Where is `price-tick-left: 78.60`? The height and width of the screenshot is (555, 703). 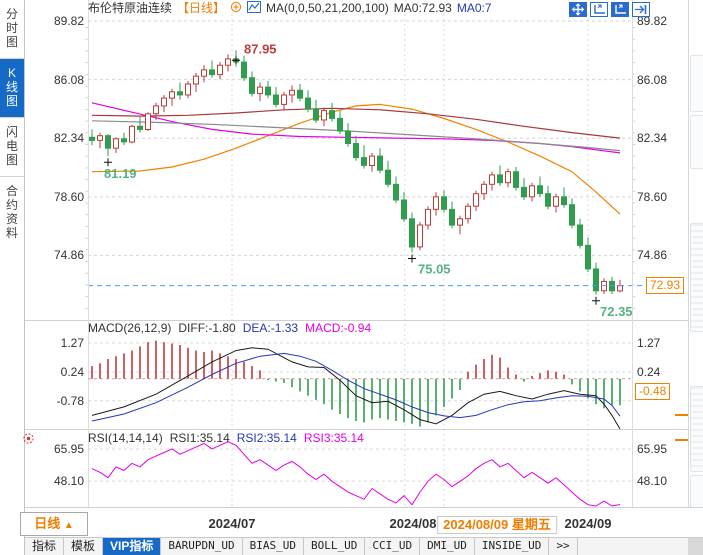
price-tick-left: 78.60 is located at coordinates (68, 196).